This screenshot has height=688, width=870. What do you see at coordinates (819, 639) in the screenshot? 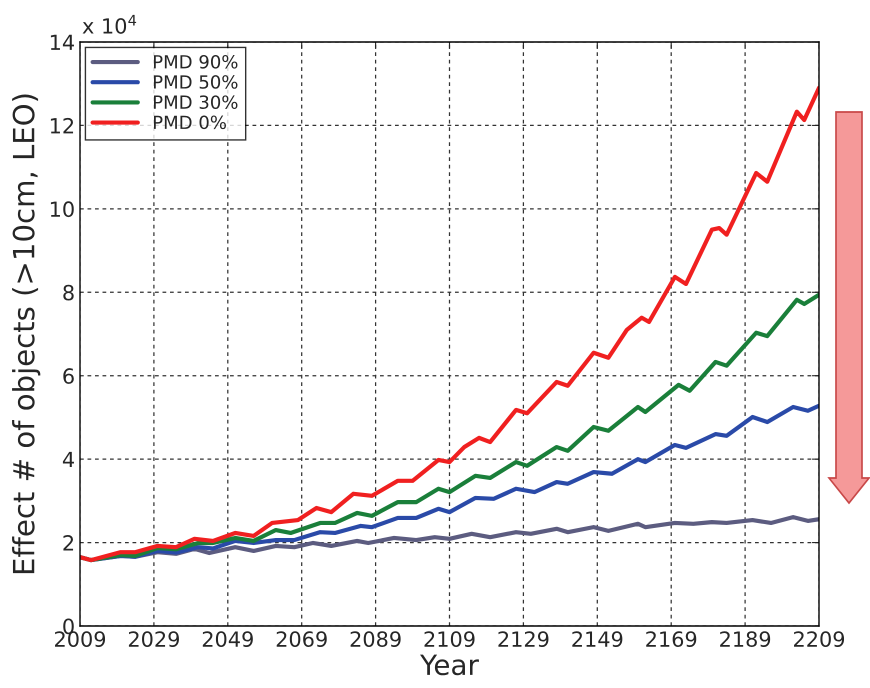
I see `x-tick-label: 2209` at bounding box center [819, 639].